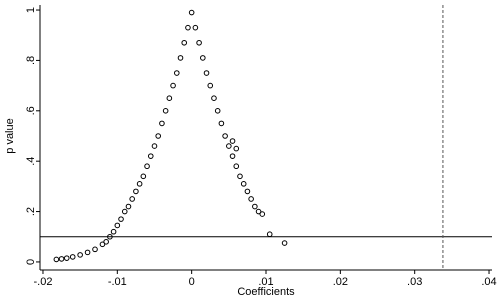 This screenshot has width=500, height=306. What do you see at coordinates (31, 60) in the screenshot?
I see `y-tick-label: .8` at bounding box center [31, 60].